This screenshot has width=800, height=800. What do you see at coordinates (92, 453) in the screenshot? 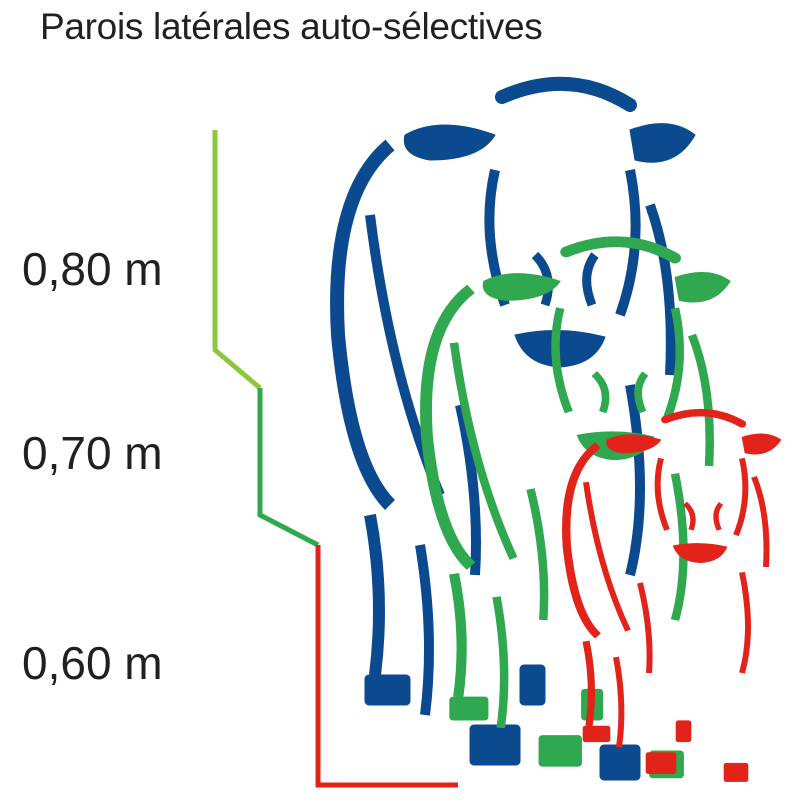
I see `height-label-070: 0,70 m` at bounding box center [92, 453].